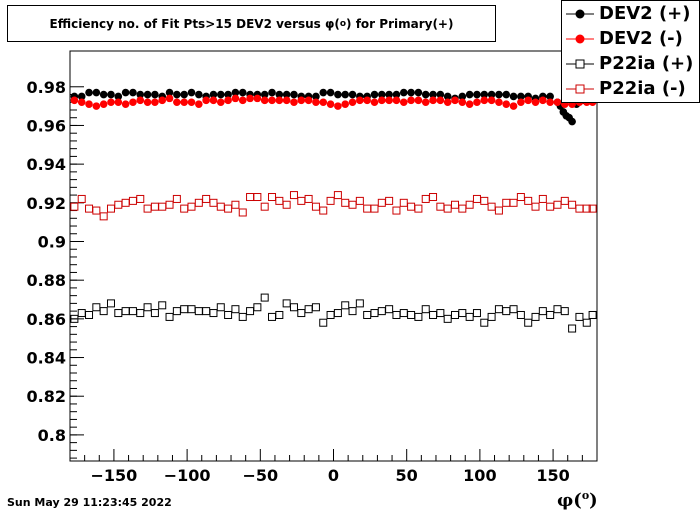  Describe the element at coordinates (580, 89) in the screenshot. I see `legend-marker-p22ia-minus` at that location.